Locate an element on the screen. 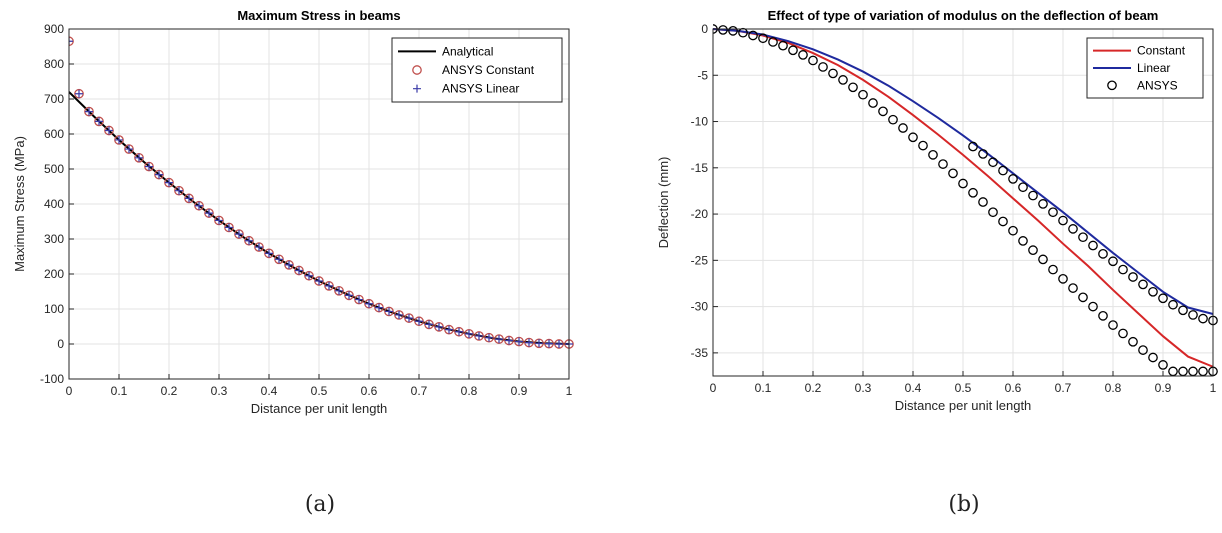  y-tick-label: -30 is located at coordinates (700, 307).